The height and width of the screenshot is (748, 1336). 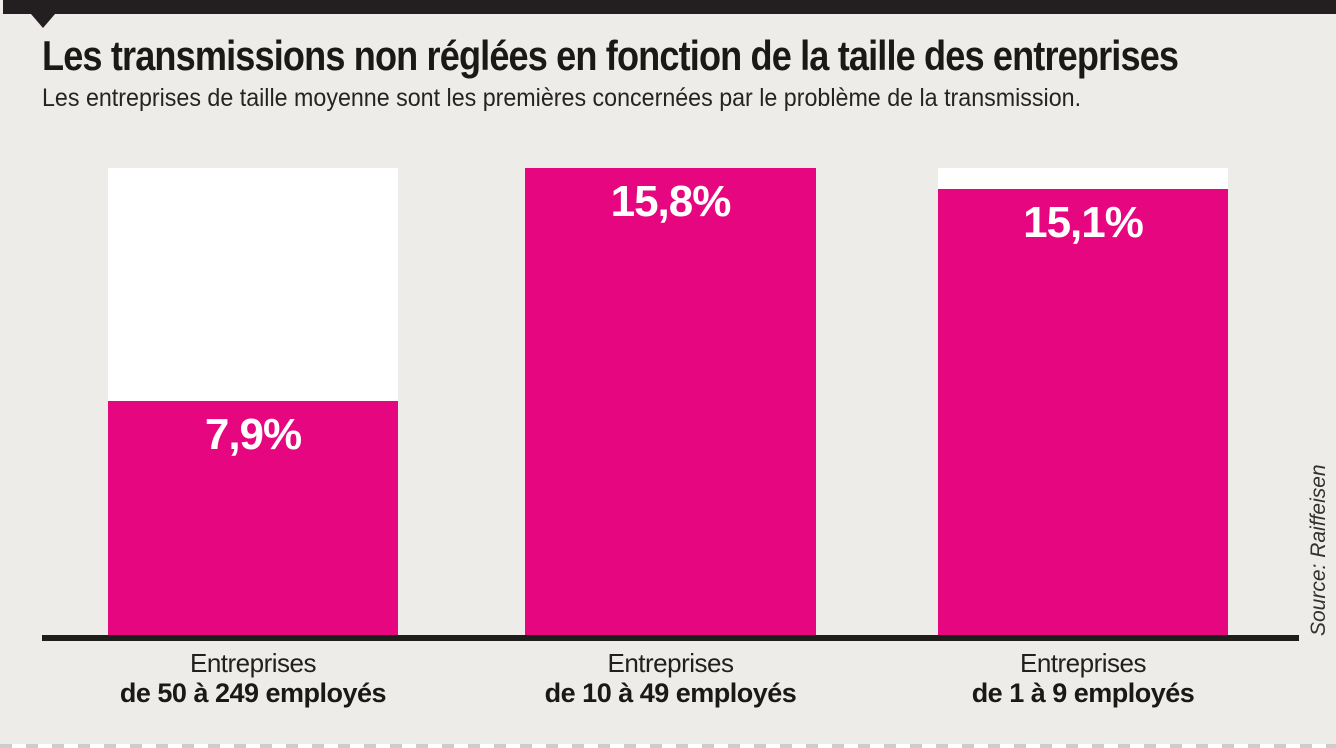 I want to click on bar-fill: 7,9%, so click(x=253, y=518).